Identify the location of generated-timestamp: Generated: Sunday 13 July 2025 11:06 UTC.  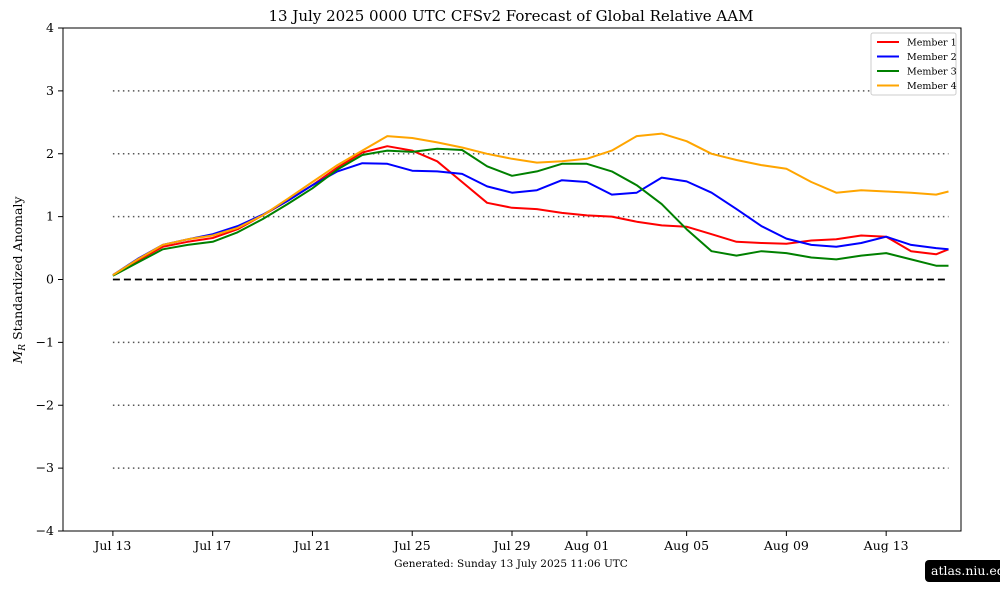
(511, 564).